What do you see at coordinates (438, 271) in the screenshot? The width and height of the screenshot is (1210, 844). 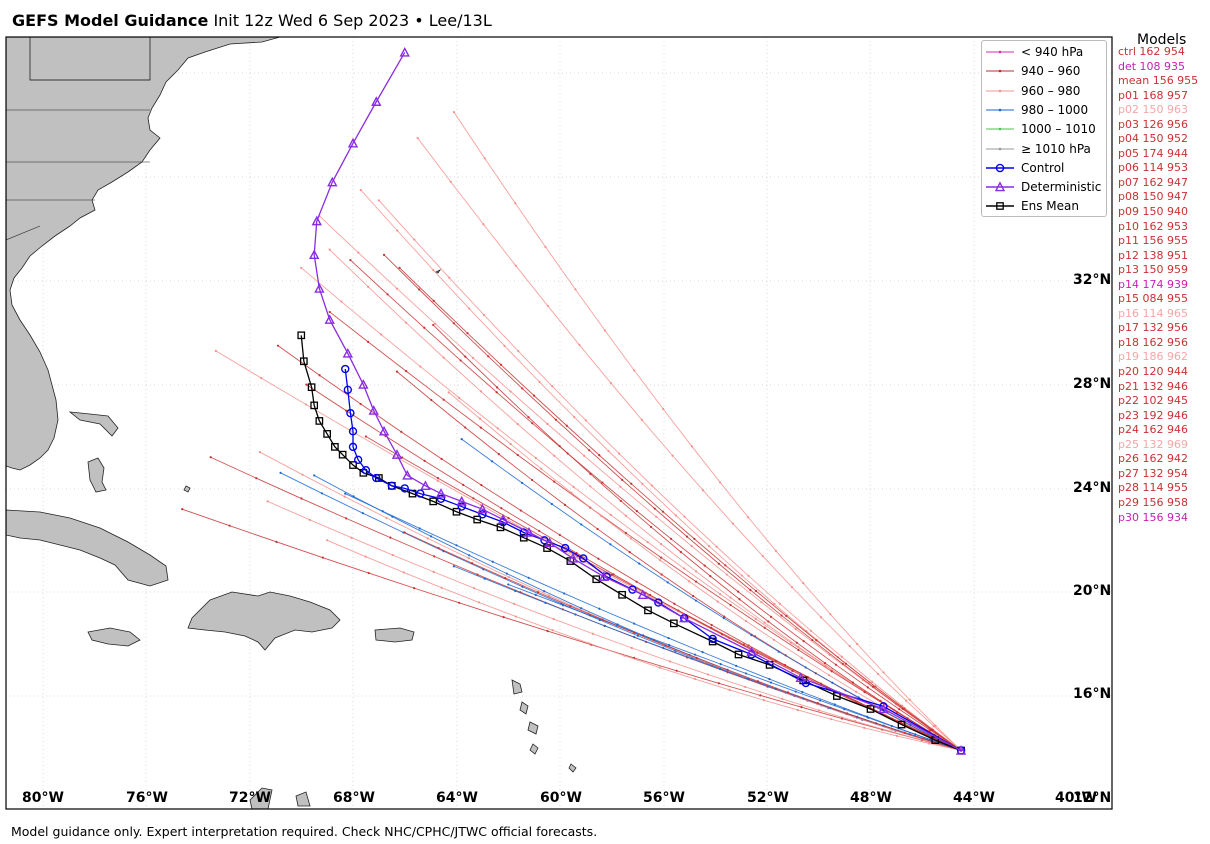 I see `bermuda` at bounding box center [438, 271].